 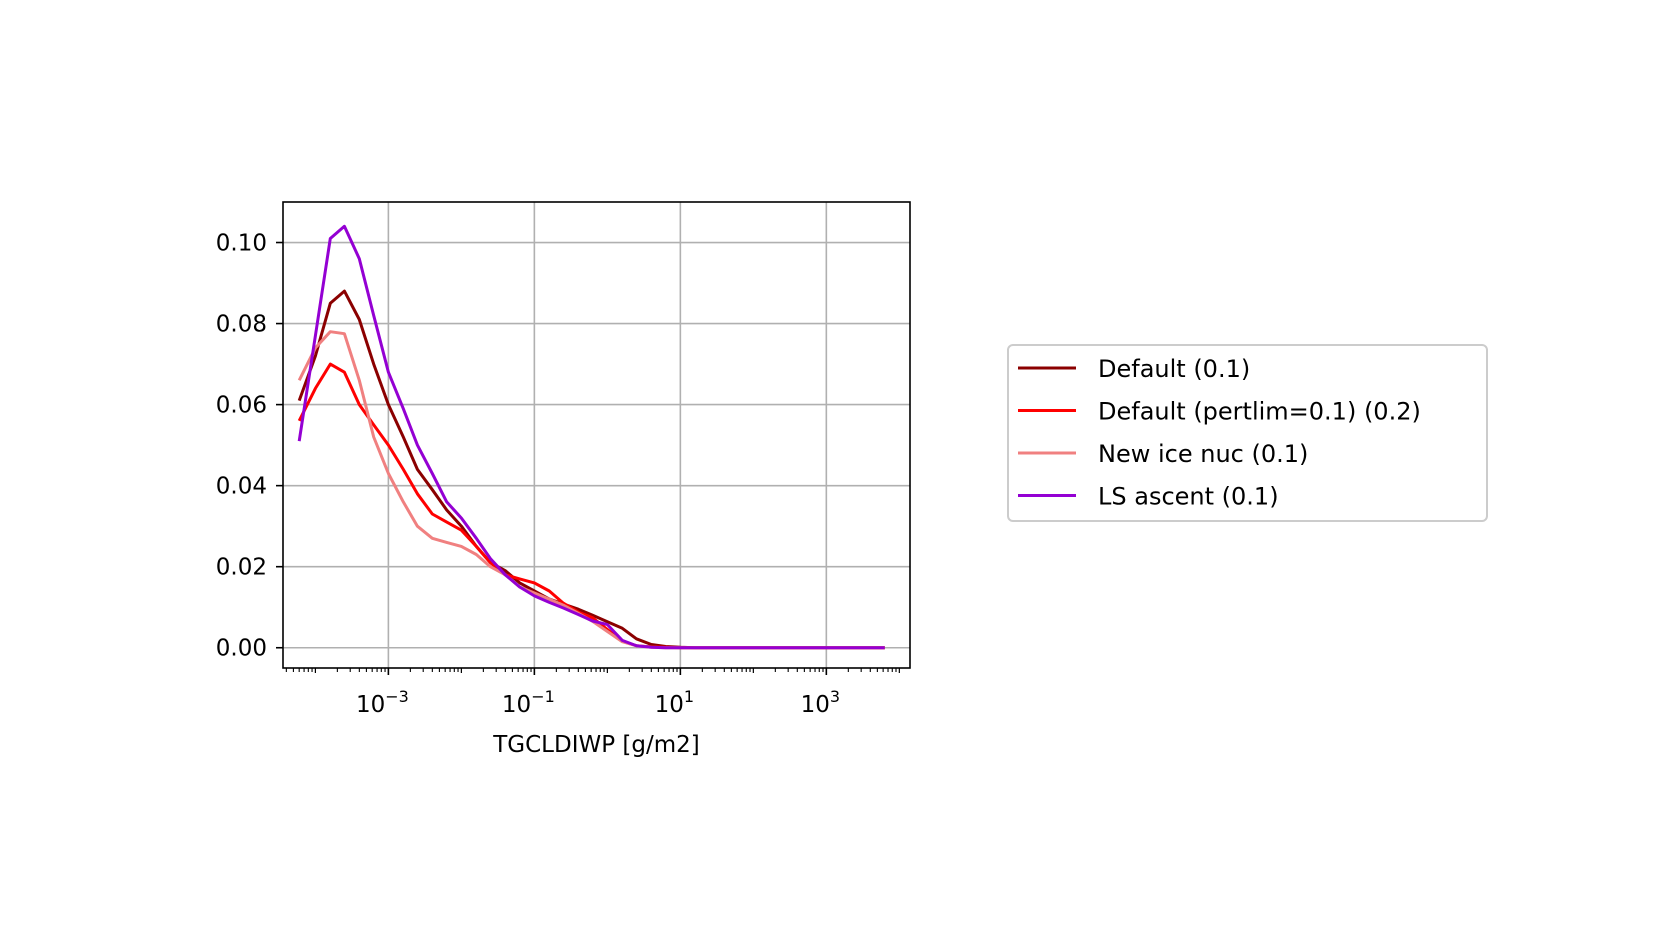 What do you see at coordinates (241, 568) in the screenshot?
I see `y-tick-label: 0.02` at bounding box center [241, 568].